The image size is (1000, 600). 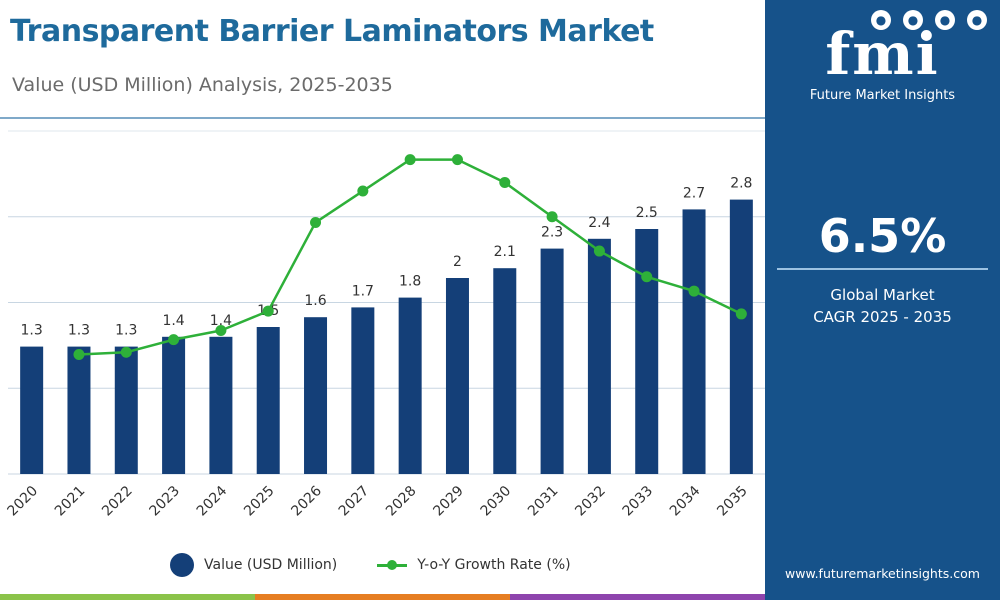 What do you see at coordinates (647, 351) in the screenshot?
I see `bar-2033` at bounding box center [647, 351].